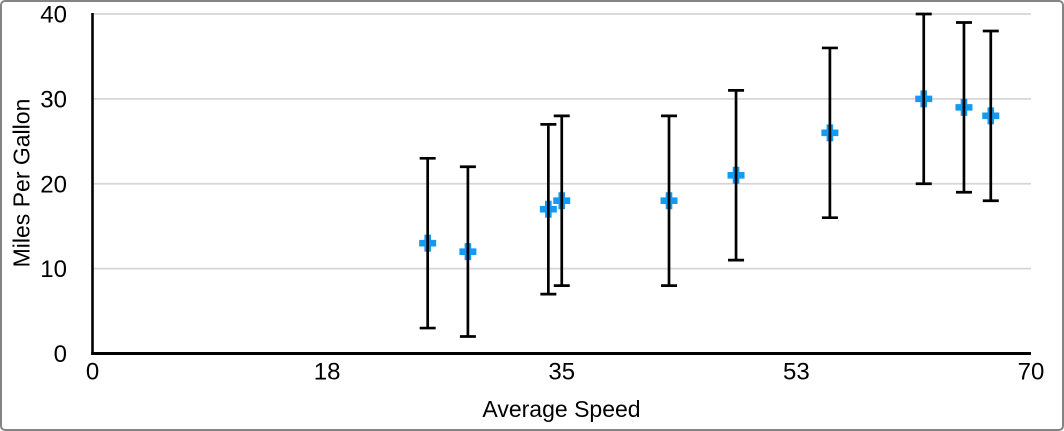 The image size is (1064, 431). I want to click on x-tick-label: 18, so click(327, 372).